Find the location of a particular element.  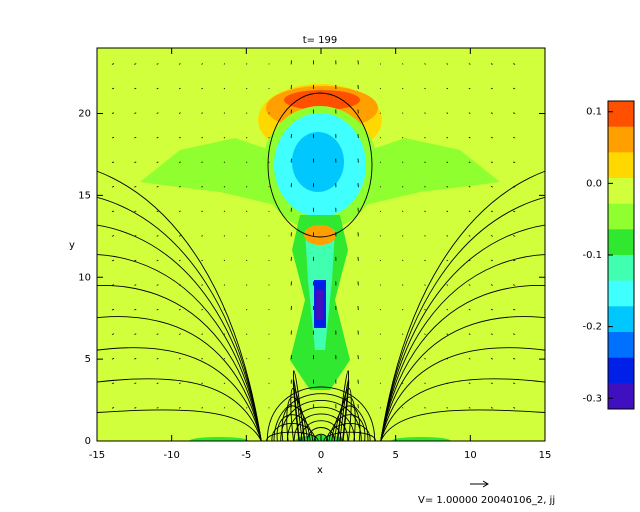

x-tick-label: 15 is located at coordinates (545, 455).